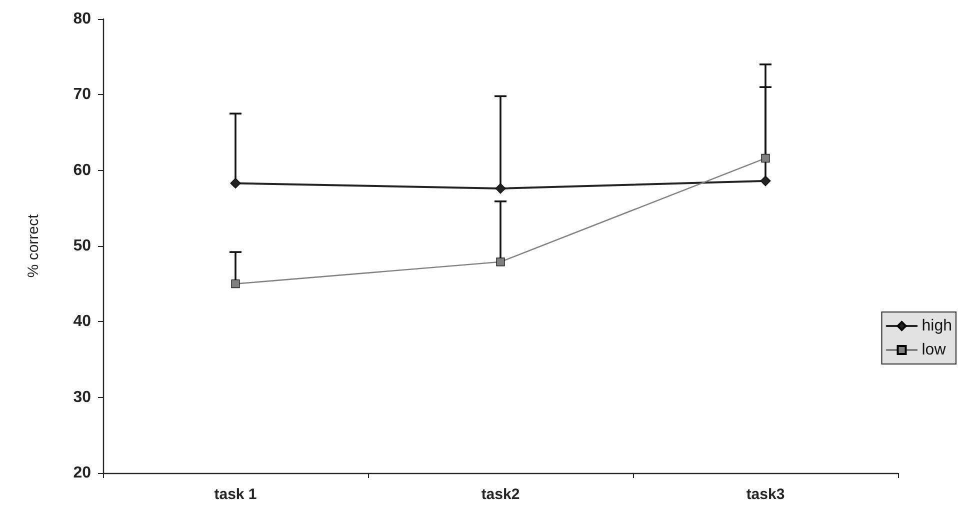 The width and height of the screenshot is (958, 519). I want to click on y-tick-label: 20, so click(82, 473).